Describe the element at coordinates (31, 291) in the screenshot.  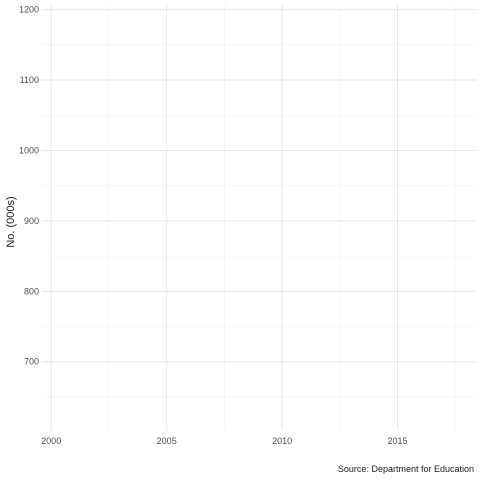
I see `y-tick-label: 800` at that location.